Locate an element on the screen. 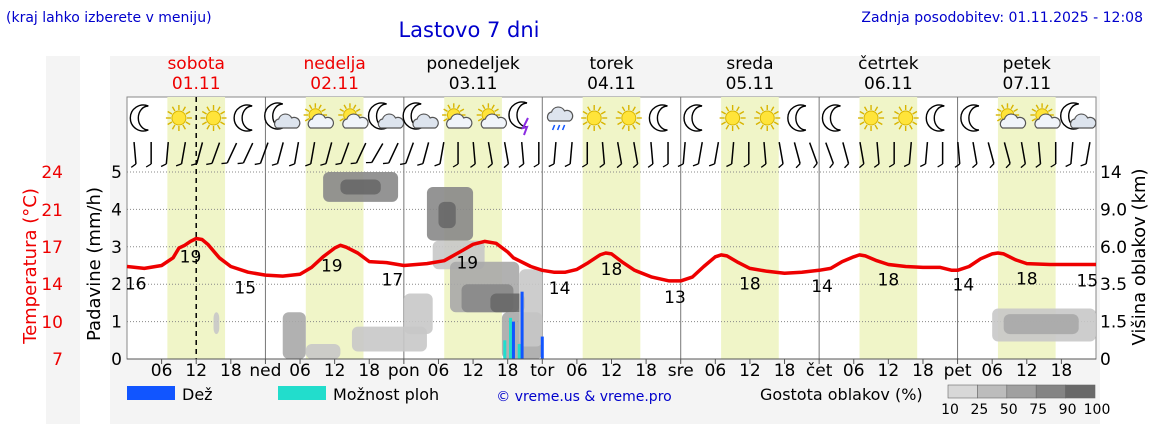 The width and height of the screenshot is (1152, 443). temperature-label: 18 is located at coordinates (750, 284).